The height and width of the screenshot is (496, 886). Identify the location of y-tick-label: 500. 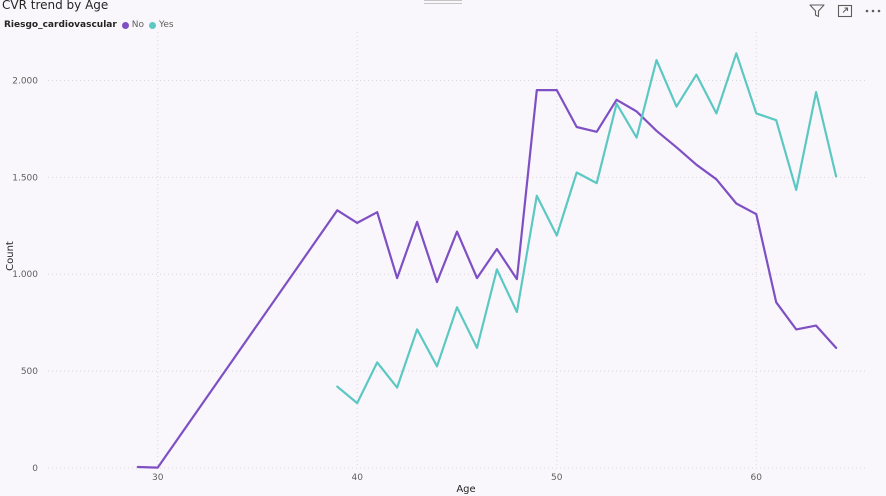
(29, 372).